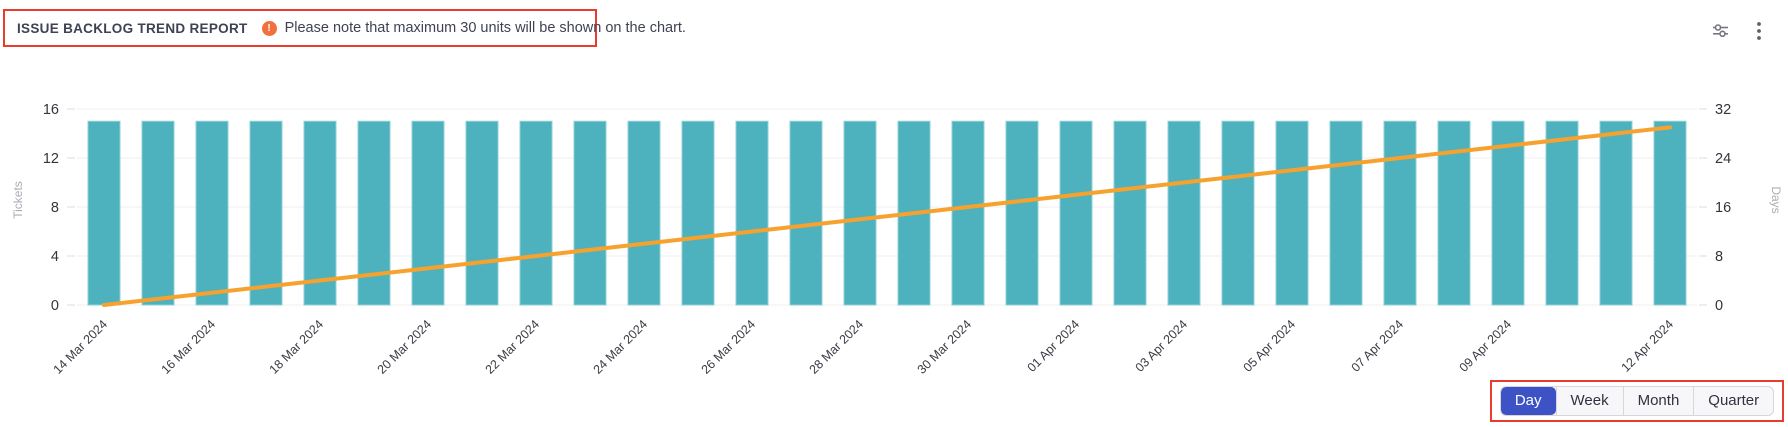 This screenshot has height=427, width=1788. I want to click on x-axis-date-label: 12 Apr 2024, so click(1648, 346).